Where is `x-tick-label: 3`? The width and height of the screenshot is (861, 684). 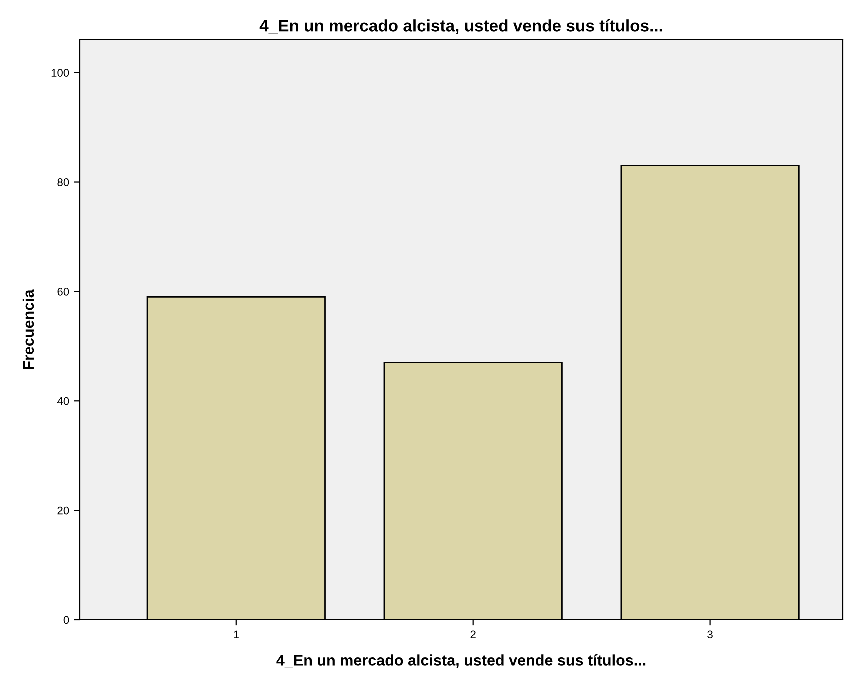 x-tick-label: 3 is located at coordinates (710, 634).